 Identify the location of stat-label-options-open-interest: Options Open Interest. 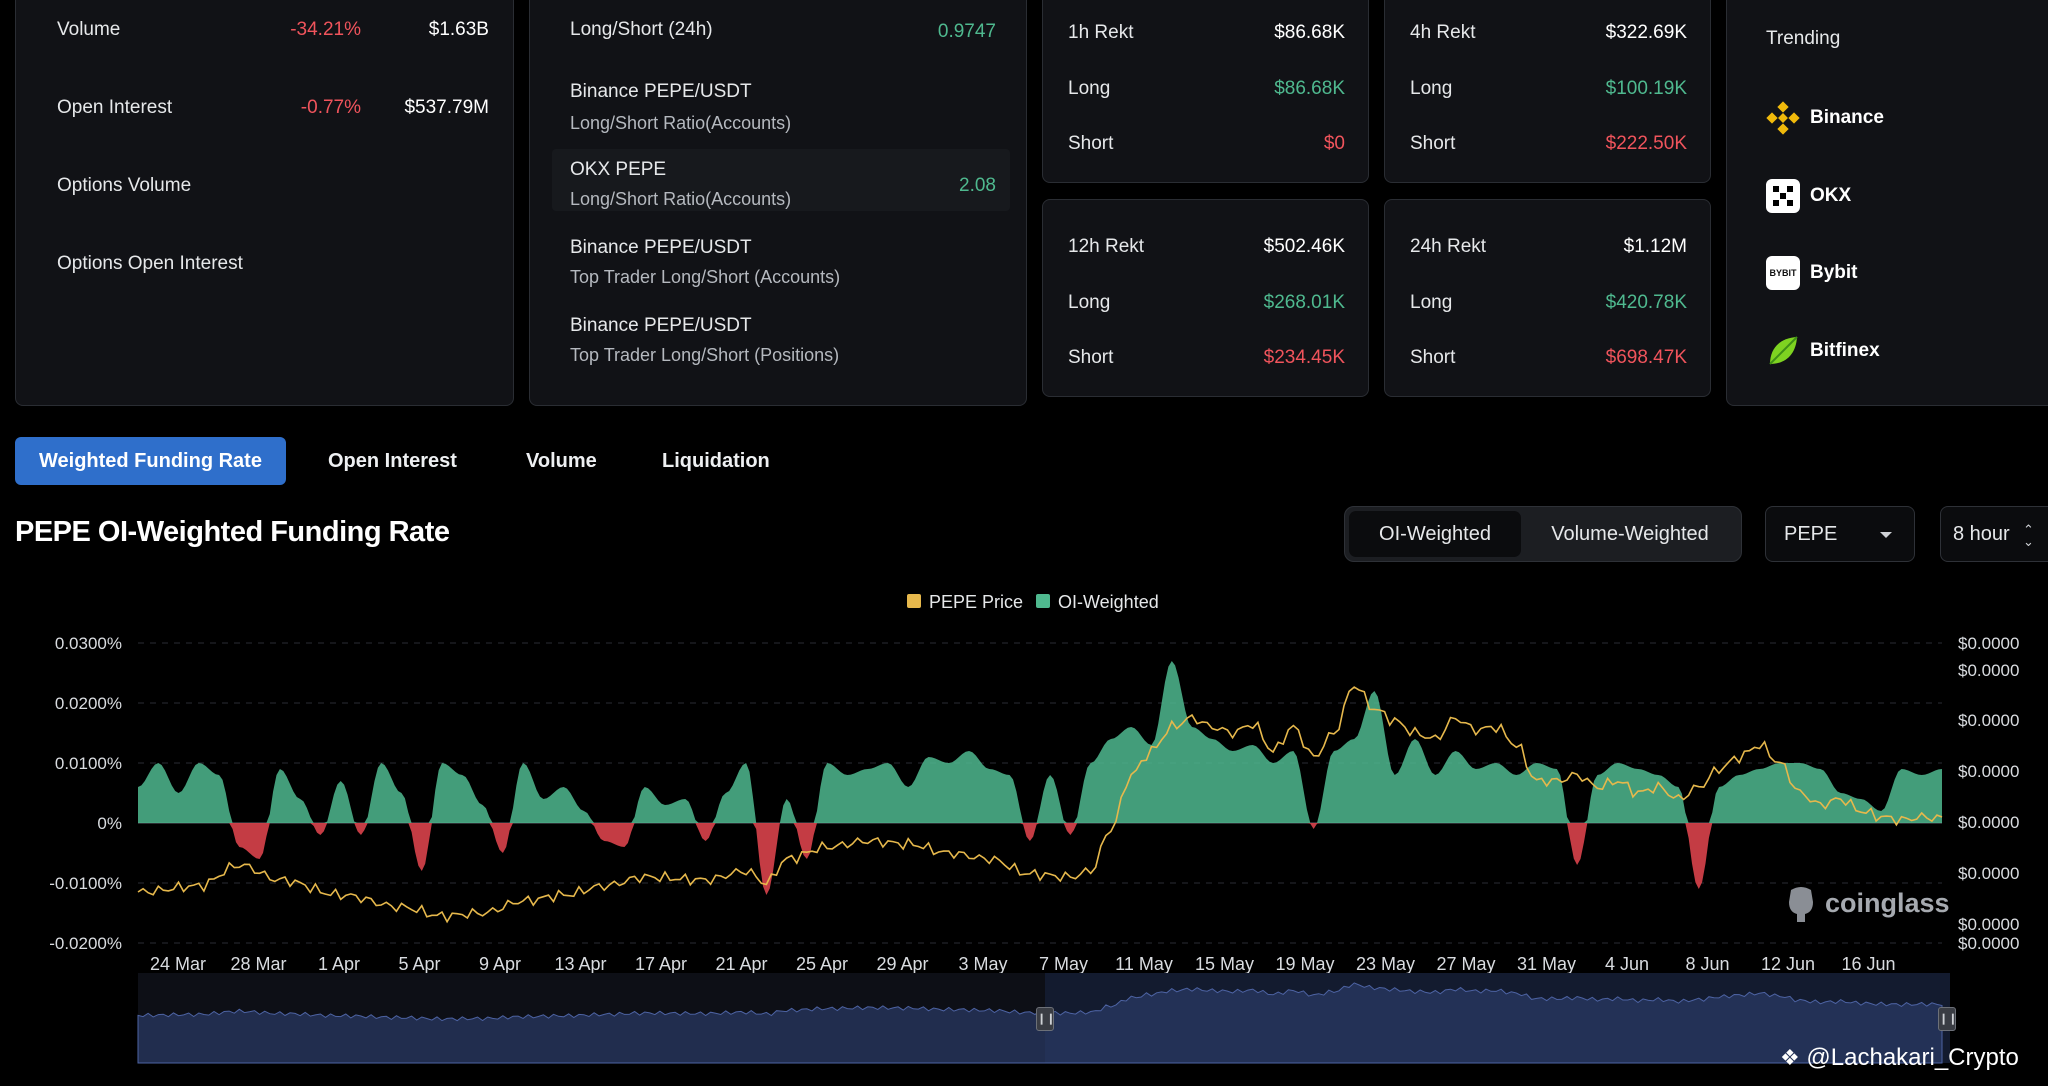
(150, 263).